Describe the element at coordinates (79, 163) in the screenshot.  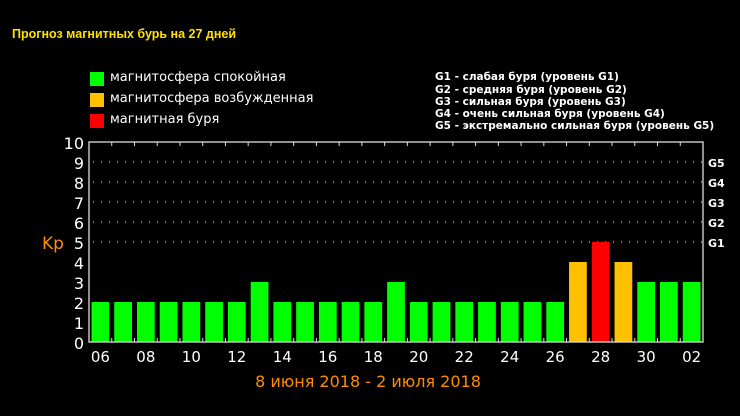
I see `y-tick-label: 9` at that location.